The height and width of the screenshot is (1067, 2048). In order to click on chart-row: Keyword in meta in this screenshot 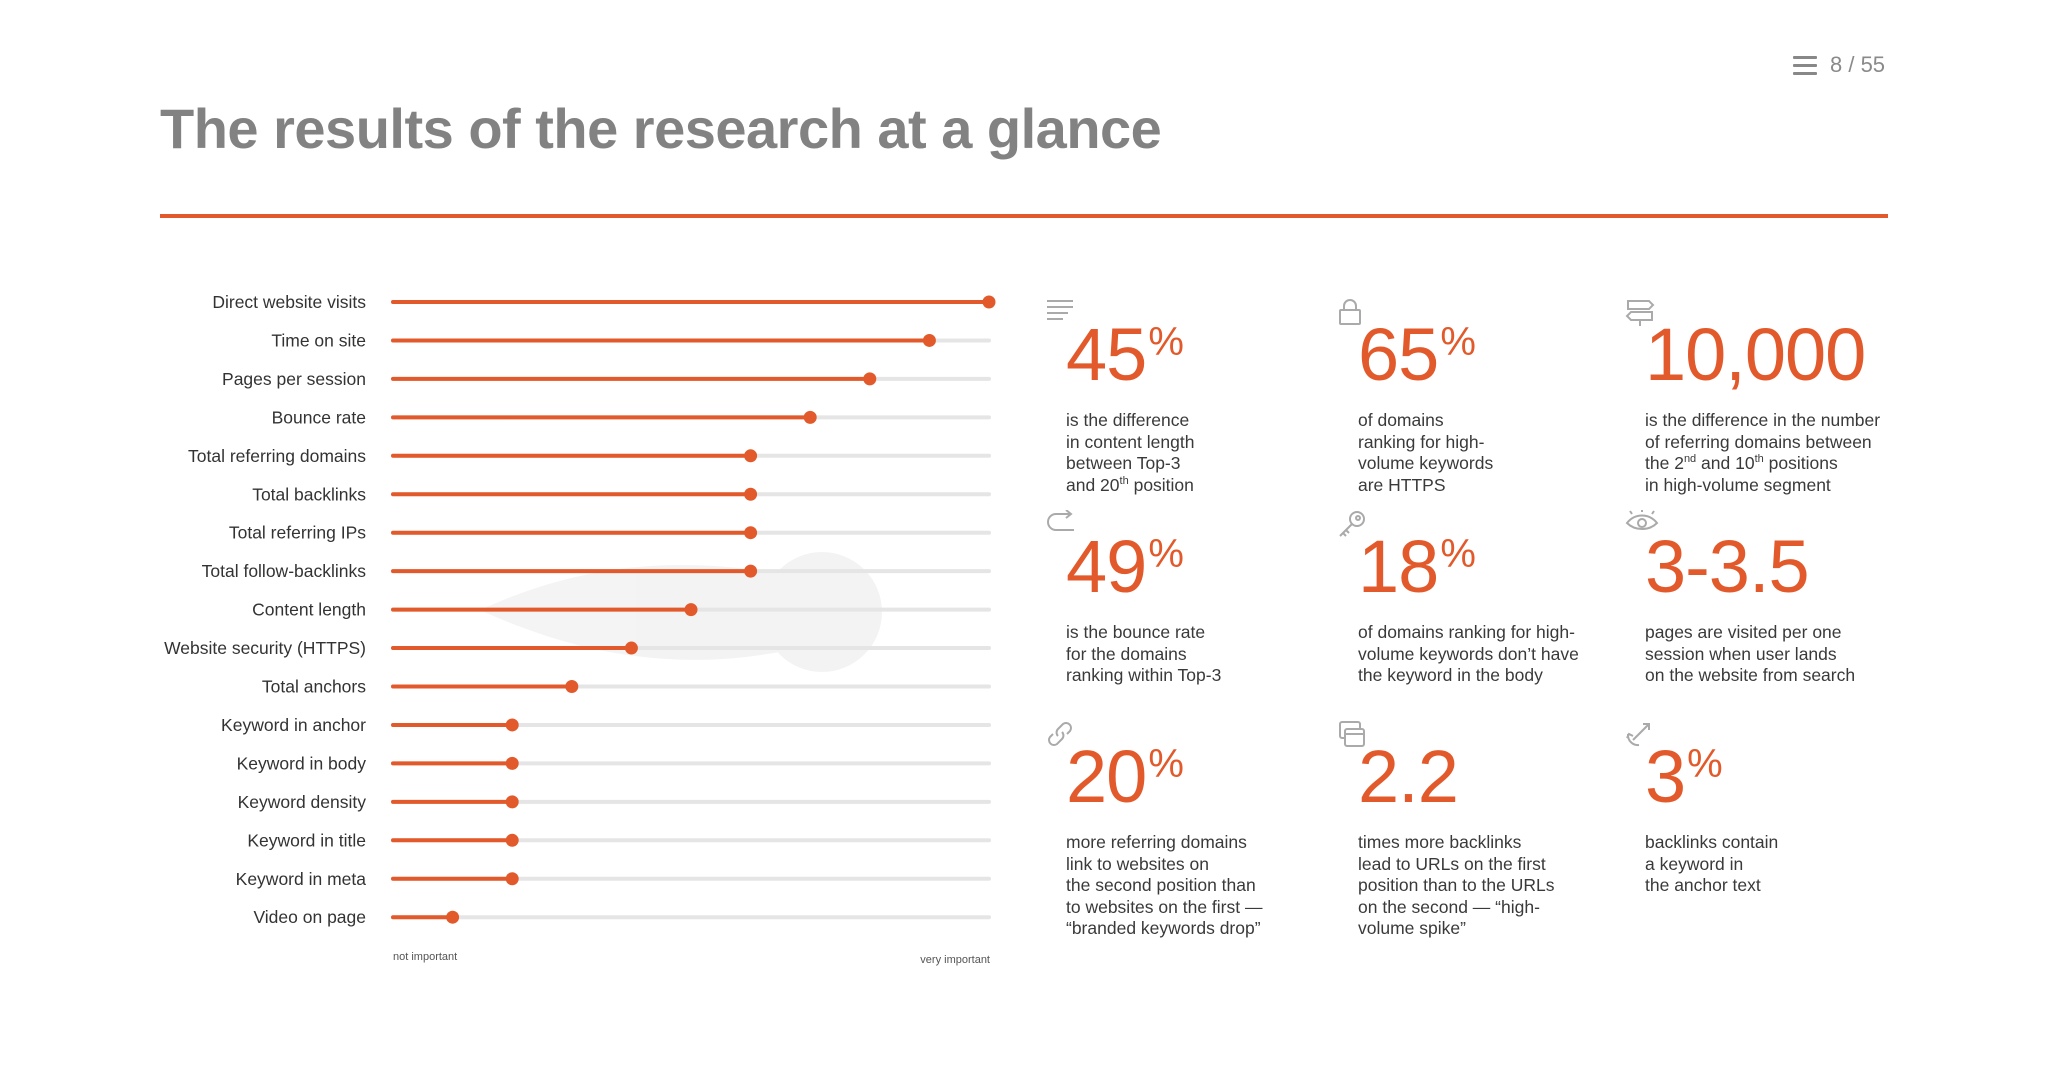, I will do `click(613, 879)`.